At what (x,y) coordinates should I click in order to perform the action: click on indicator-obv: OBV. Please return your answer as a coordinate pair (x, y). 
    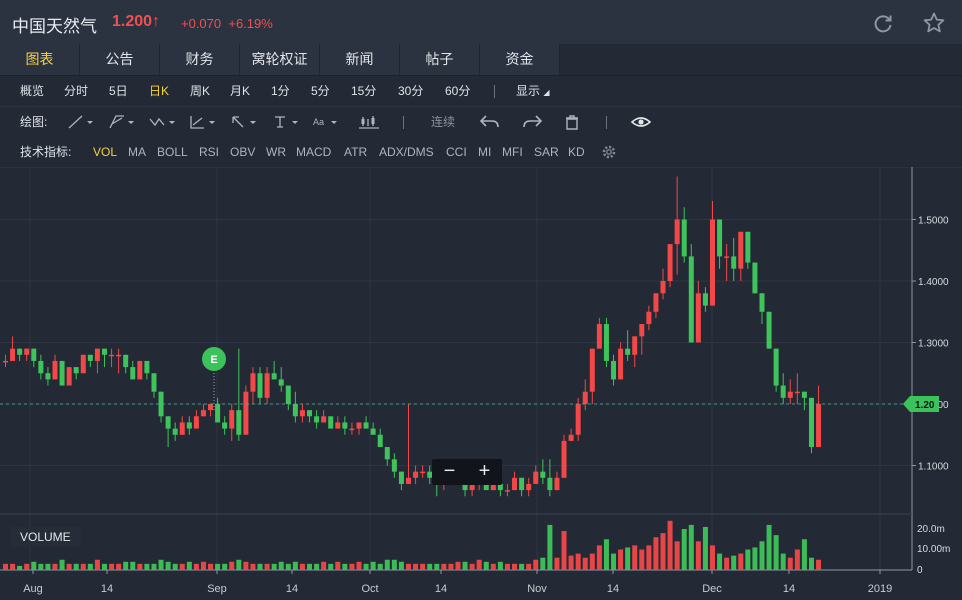
    Looking at the image, I should click on (243, 152).